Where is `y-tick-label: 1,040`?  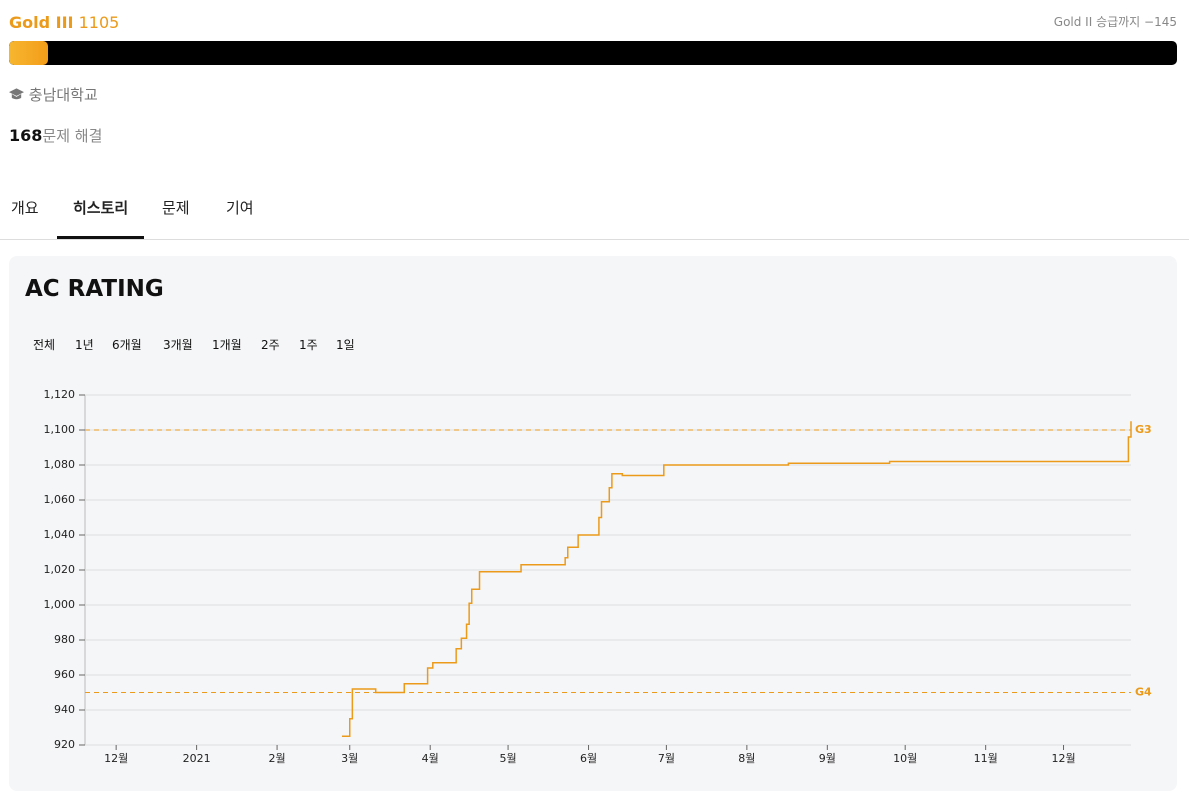 y-tick-label: 1,040 is located at coordinates (60, 534).